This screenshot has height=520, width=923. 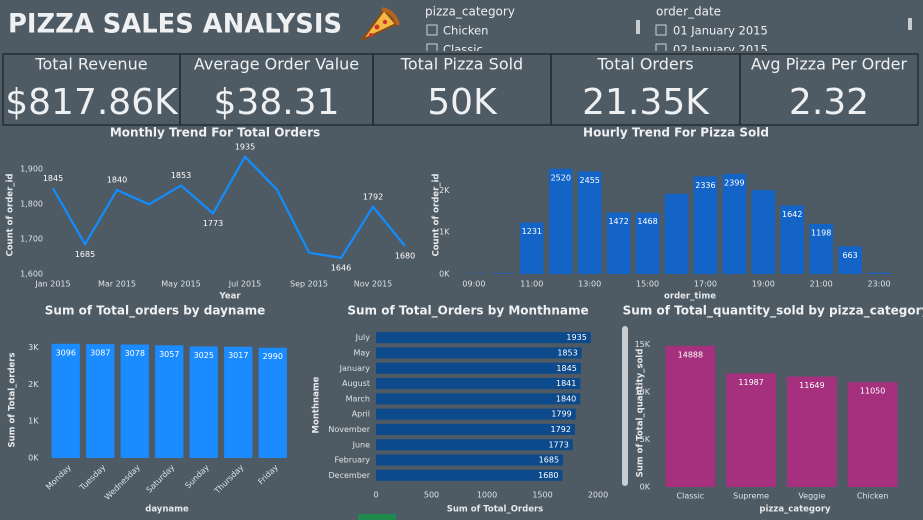 What do you see at coordinates (309, 284) in the screenshot?
I see `x-tick-label: Sep 2015` at bounding box center [309, 284].